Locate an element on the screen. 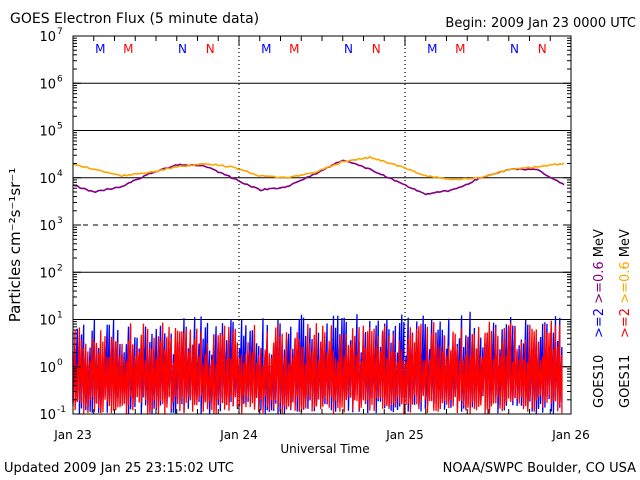 The height and width of the screenshot is (480, 640). y-tick-exponent: 1 is located at coordinates (60, 316).